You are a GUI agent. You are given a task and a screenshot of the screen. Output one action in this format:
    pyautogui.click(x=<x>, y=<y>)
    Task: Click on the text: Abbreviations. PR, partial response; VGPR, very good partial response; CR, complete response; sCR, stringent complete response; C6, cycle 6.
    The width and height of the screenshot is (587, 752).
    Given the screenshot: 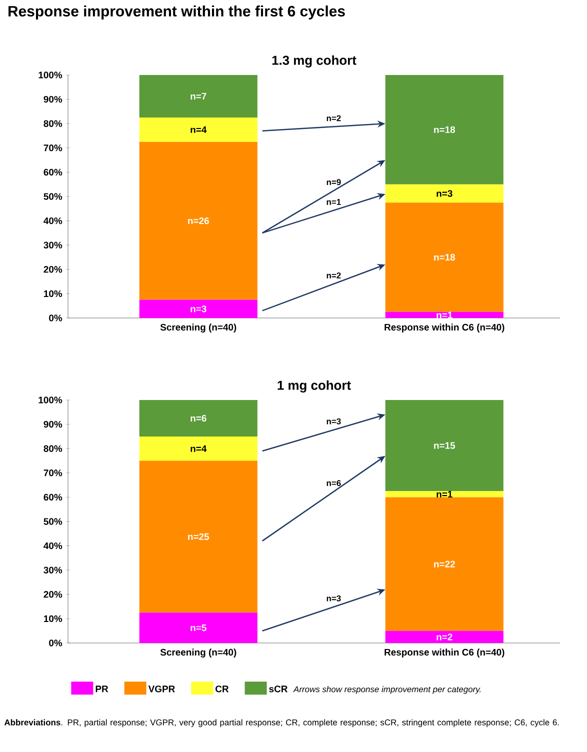 What is the action you would take?
    pyautogui.click(x=281, y=723)
    